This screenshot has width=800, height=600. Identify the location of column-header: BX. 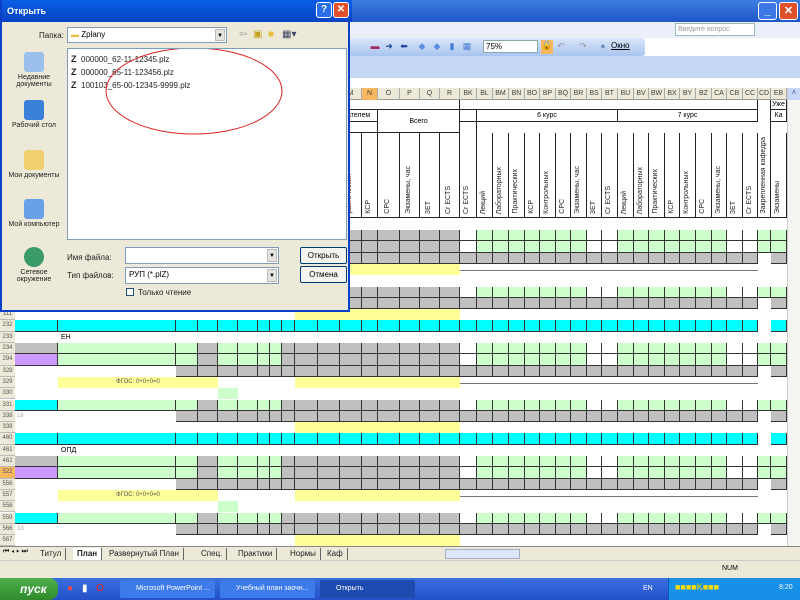
(672, 94).